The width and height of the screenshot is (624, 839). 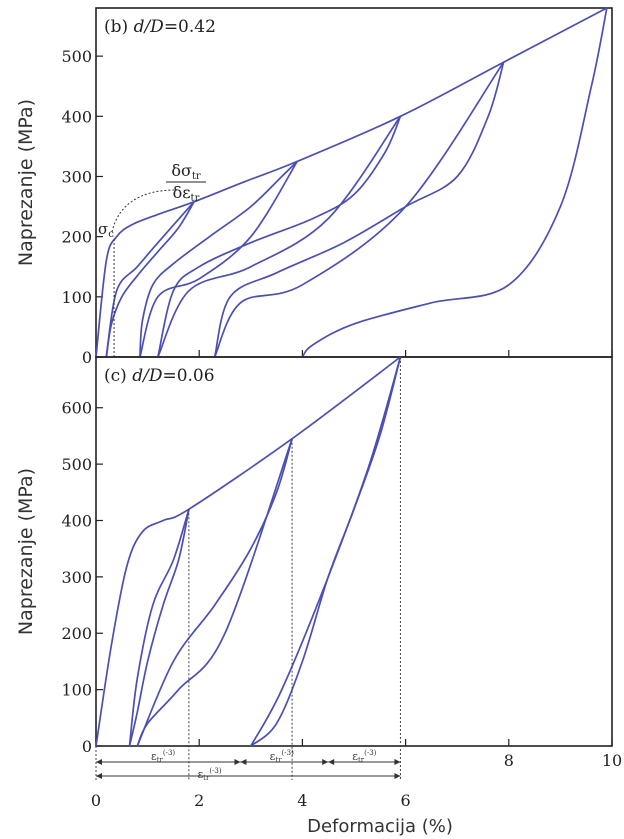 I want to click on panel-label-b: (b) d/D=0.42, so click(x=160, y=27).